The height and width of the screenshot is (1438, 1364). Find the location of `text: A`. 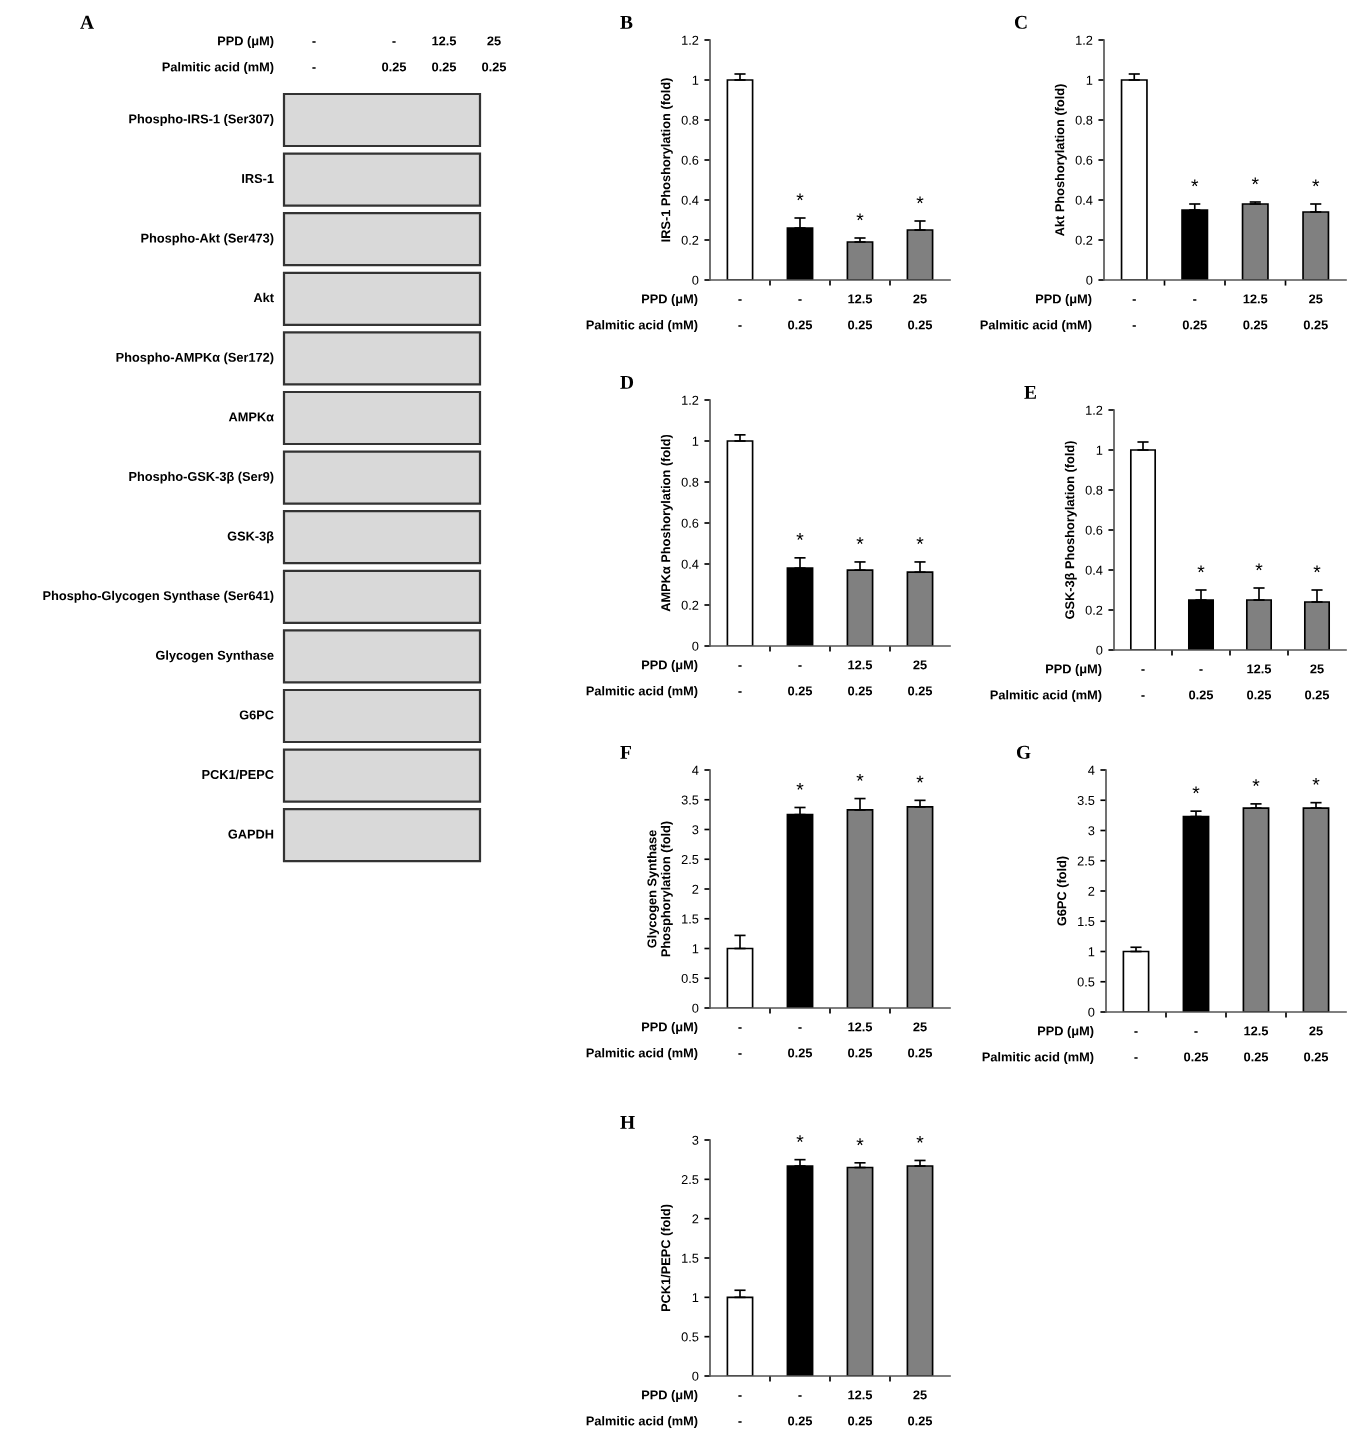

text: A is located at coordinates (87, 22).